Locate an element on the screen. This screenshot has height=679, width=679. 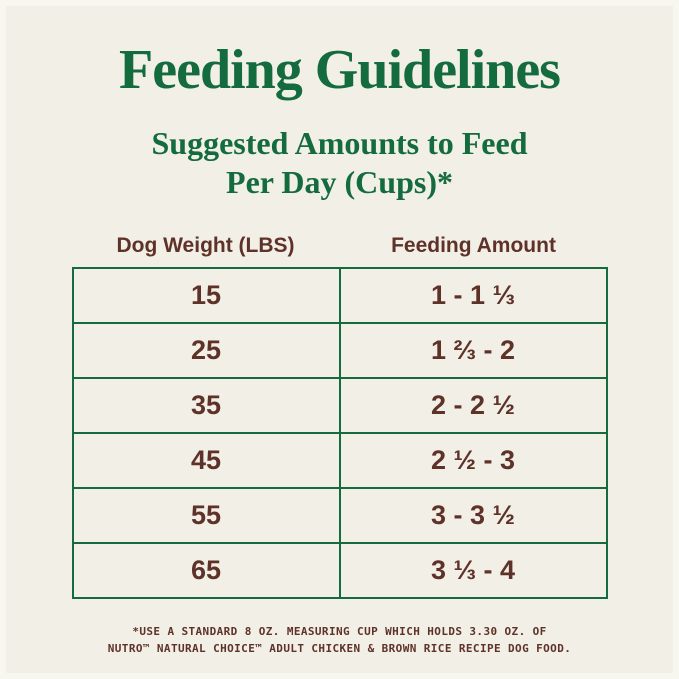
table-row: 15 1 - 1 ⅓ is located at coordinates (340, 296).